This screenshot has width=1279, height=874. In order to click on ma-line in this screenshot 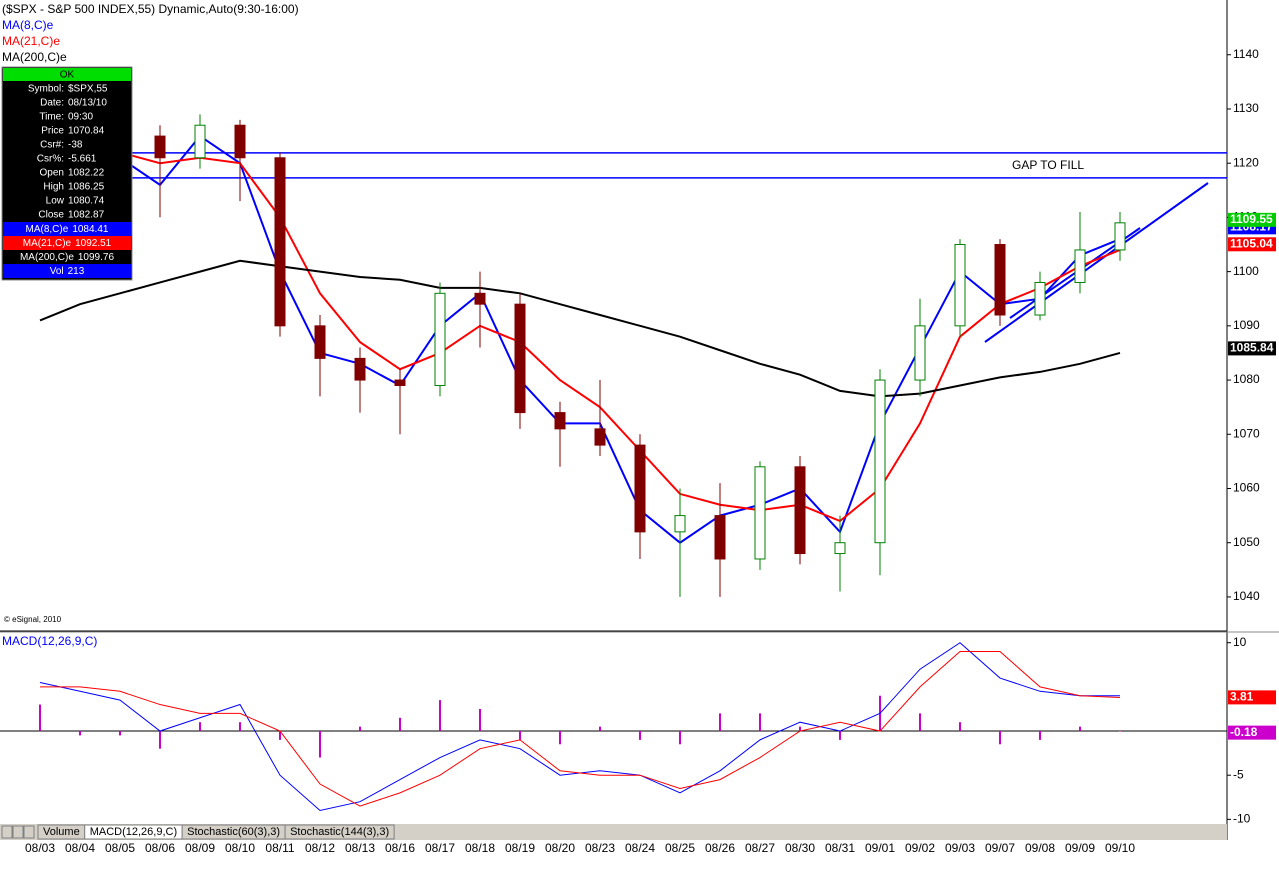, I will do `click(580, 328)`.